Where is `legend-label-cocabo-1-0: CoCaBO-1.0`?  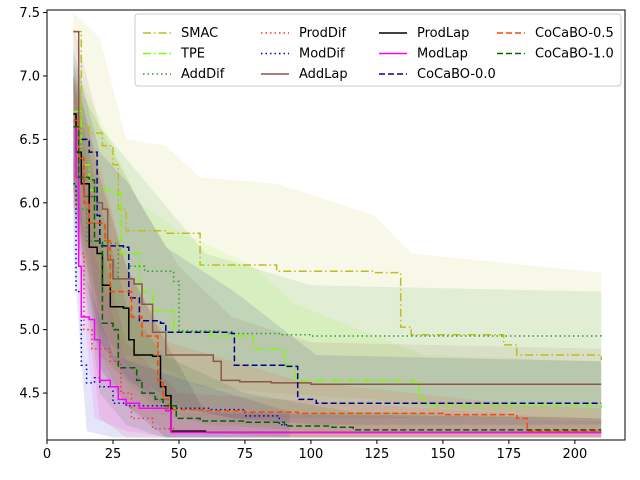
legend-label-cocabo-1-0: CoCaBO-1.0 is located at coordinates (574, 54).